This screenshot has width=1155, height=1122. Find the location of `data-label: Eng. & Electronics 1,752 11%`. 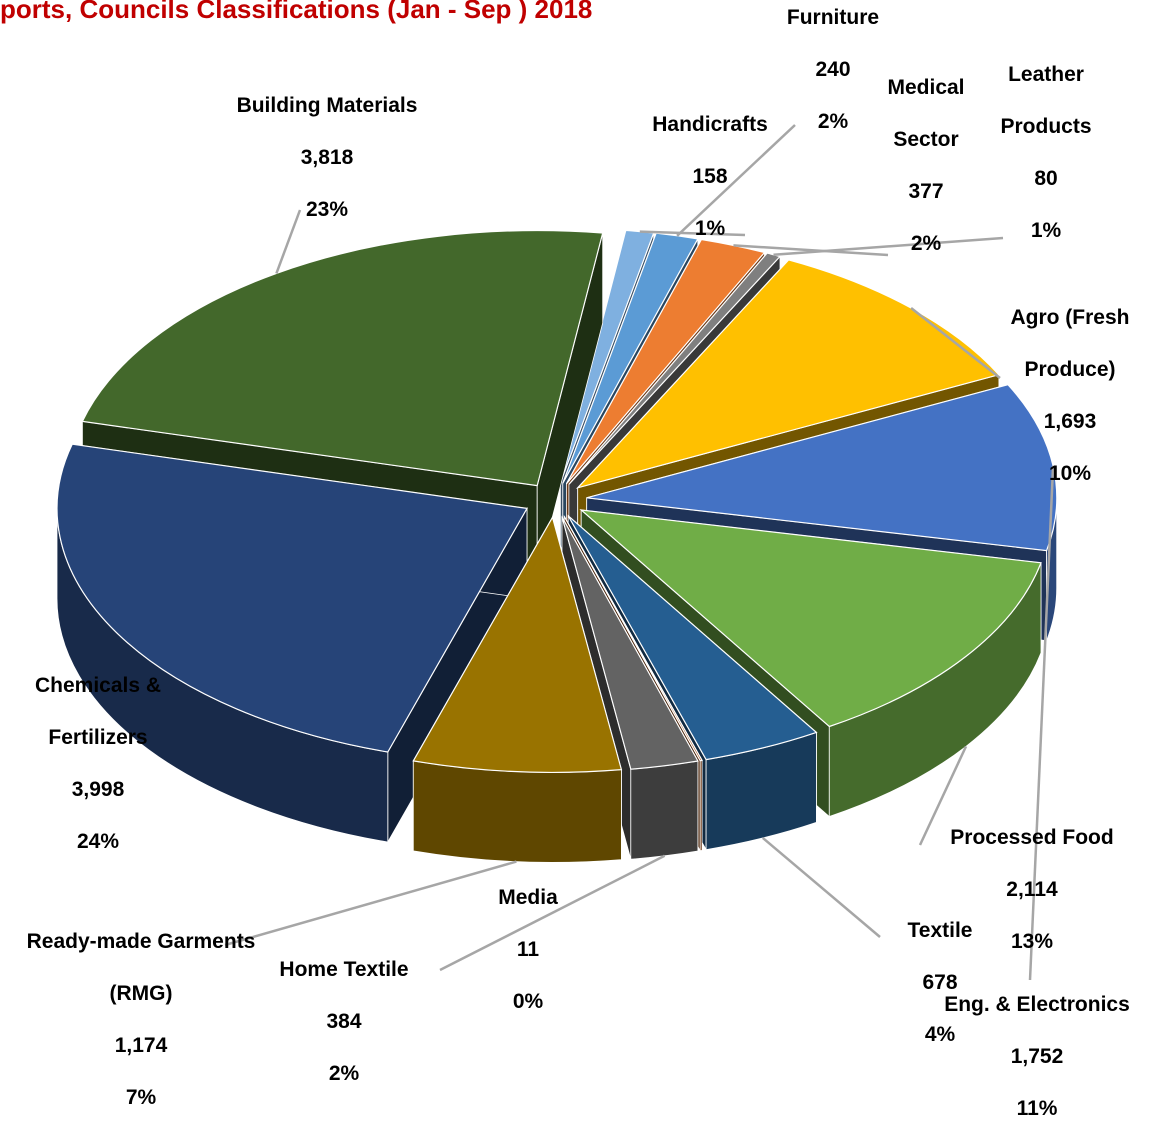

data-label: Eng. & Electronics 1,752 11% is located at coordinates (1036, 1050).